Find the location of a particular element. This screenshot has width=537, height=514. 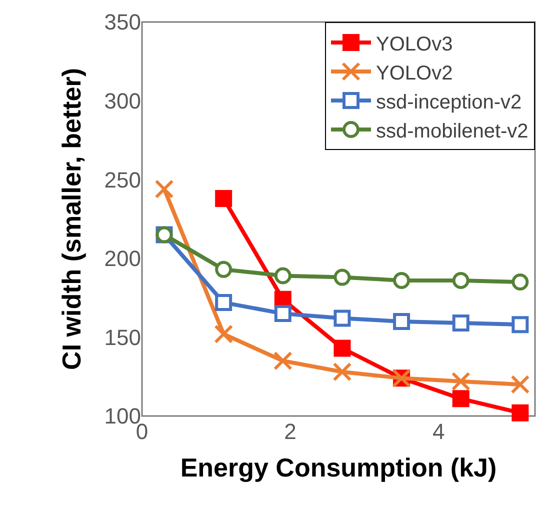

legend-label: YOLOv2 is located at coordinates (414, 73).